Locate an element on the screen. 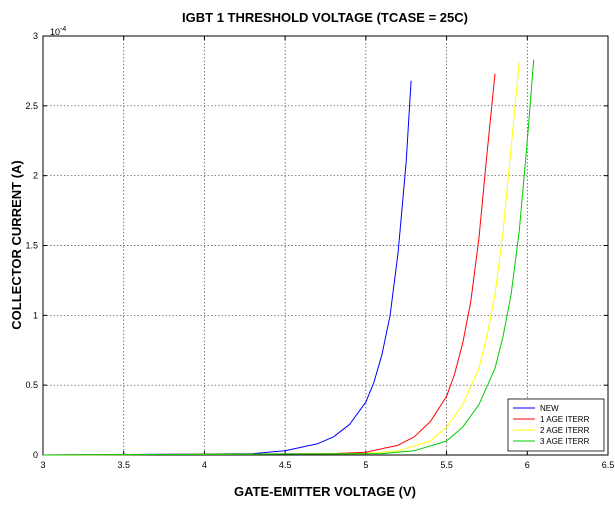 Image resolution: width=615 pixels, height=526 pixels. x-tick-label: 4 is located at coordinates (204, 465).